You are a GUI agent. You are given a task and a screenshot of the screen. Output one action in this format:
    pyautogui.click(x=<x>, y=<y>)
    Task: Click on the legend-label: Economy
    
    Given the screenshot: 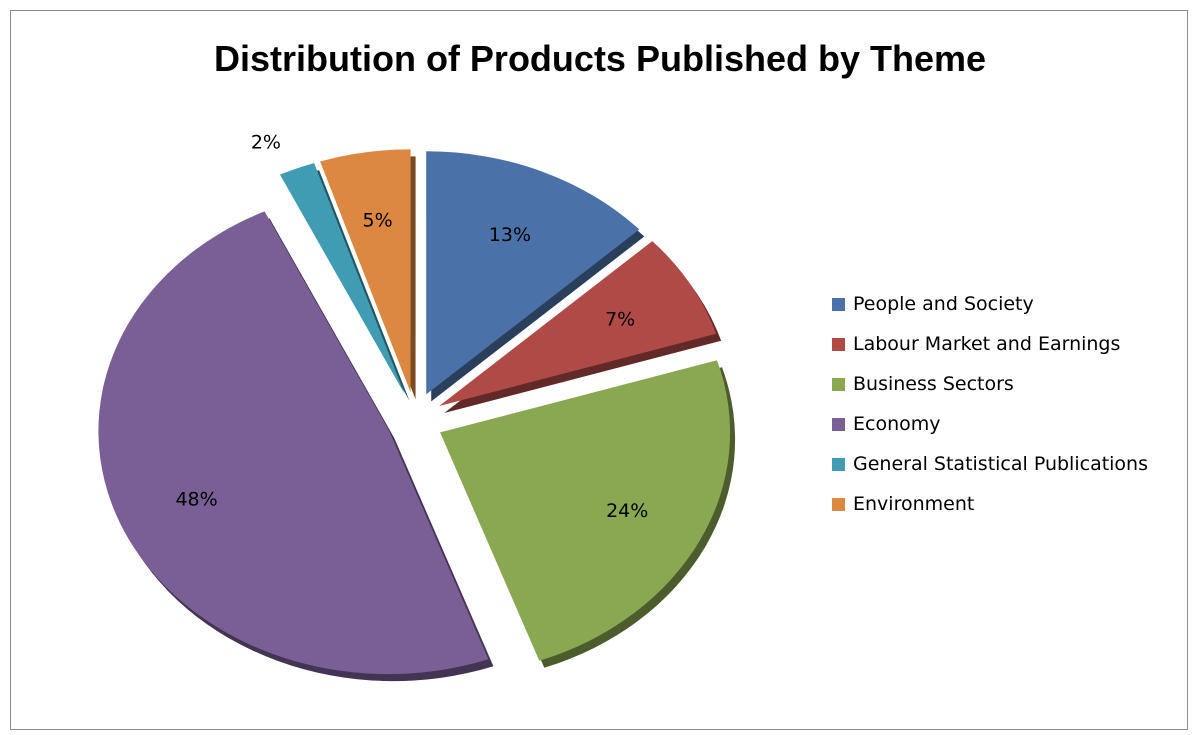 What is the action you would take?
    pyautogui.click(x=897, y=424)
    